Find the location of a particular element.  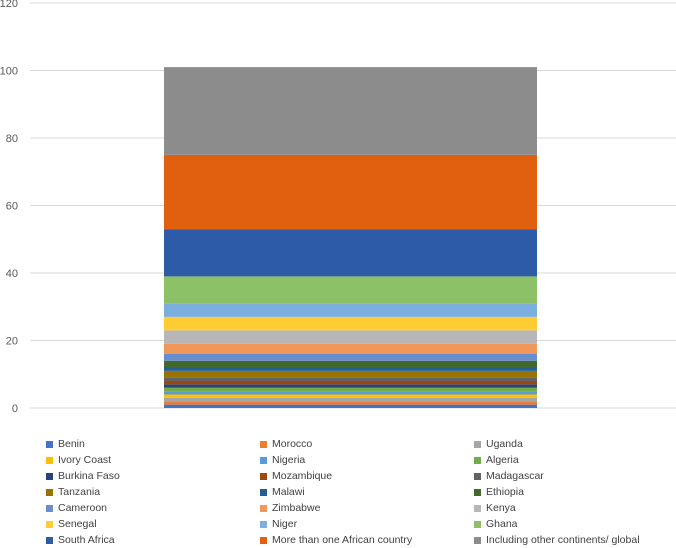

bar-segment-south-africa is located at coordinates (350, 253).